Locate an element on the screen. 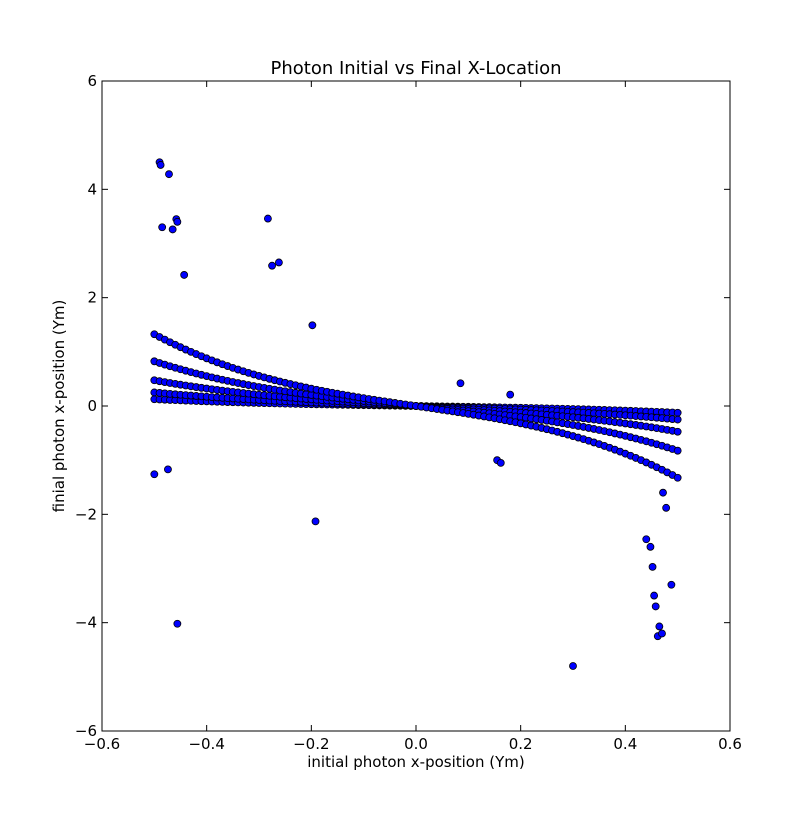 The height and width of the screenshot is (817, 812). y-axis-label: finial photon x-position (Ym) is located at coordinates (59, 406).